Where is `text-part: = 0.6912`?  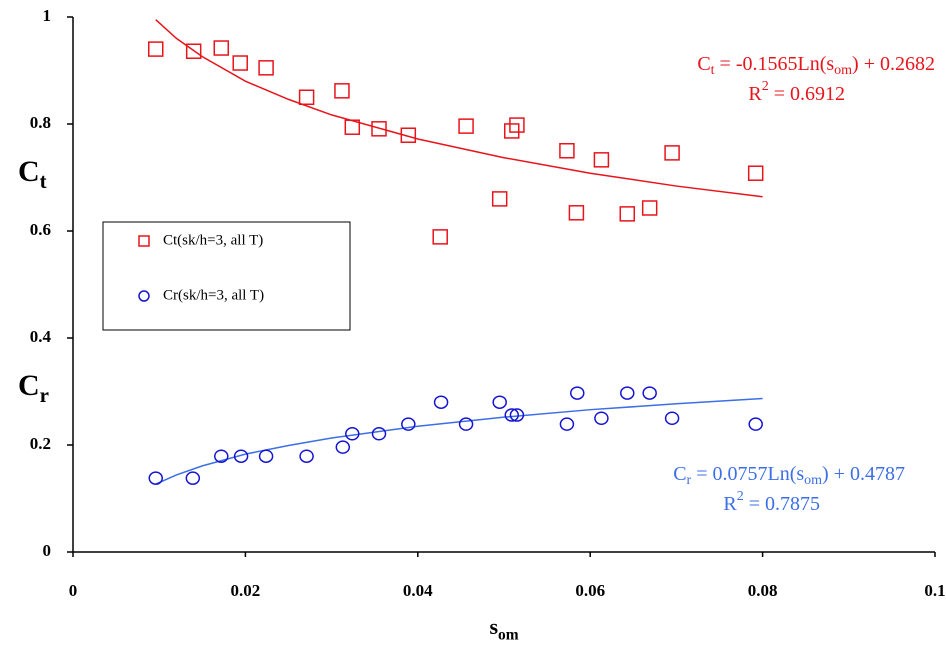
text-part: = 0.6912 is located at coordinates (807, 94).